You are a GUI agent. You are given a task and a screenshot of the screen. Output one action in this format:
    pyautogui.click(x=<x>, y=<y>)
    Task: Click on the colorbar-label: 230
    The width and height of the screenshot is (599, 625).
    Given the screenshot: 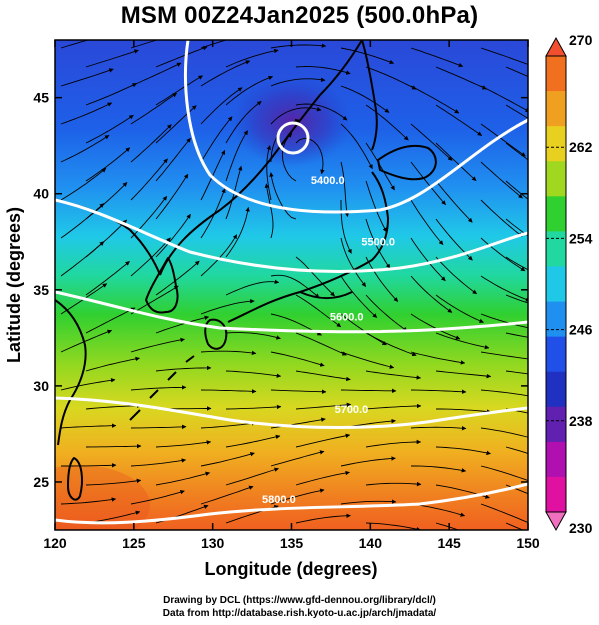 What is the action you would take?
    pyautogui.click(x=581, y=528)
    